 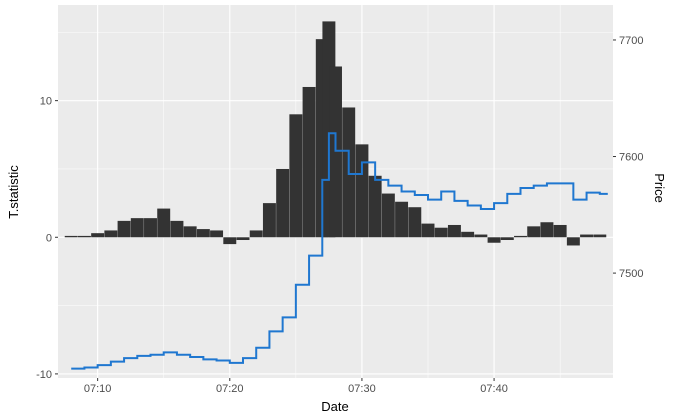 What do you see at coordinates (46, 102) in the screenshot?
I see `left-tick-label: 10` at bounding box center [46, 102].